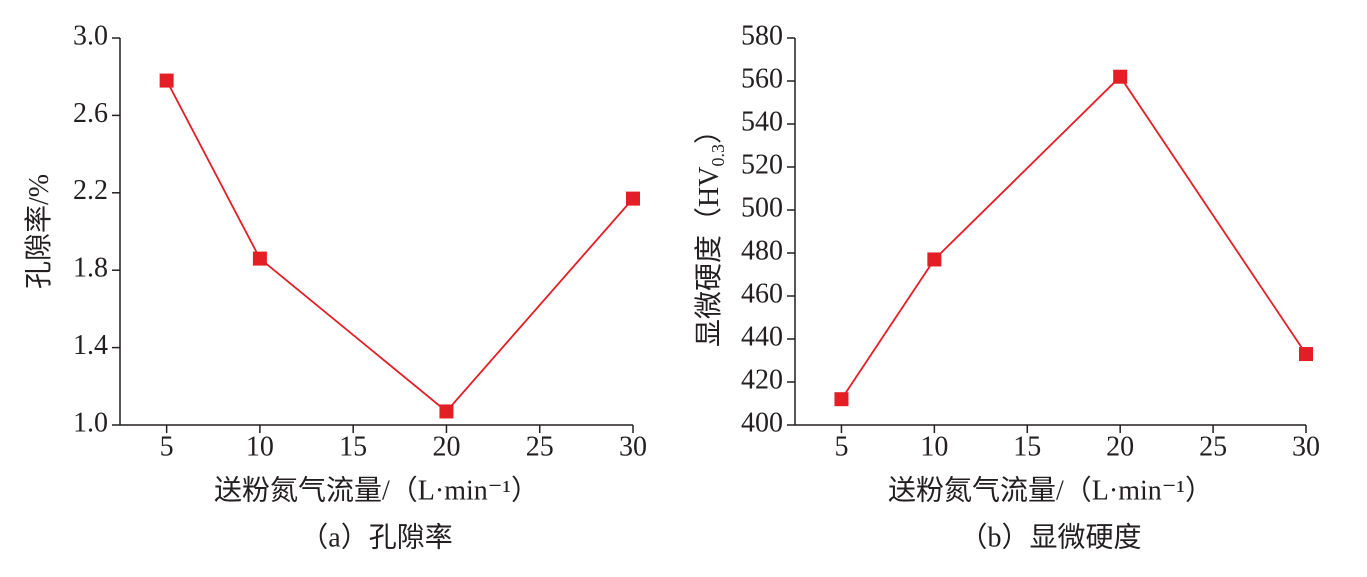 The image size is (1367, 577). What do you see at coordinates (90, 345) in the screenshot?
I see `y-tick-label: 1.4` at bounding box center [90, 345].